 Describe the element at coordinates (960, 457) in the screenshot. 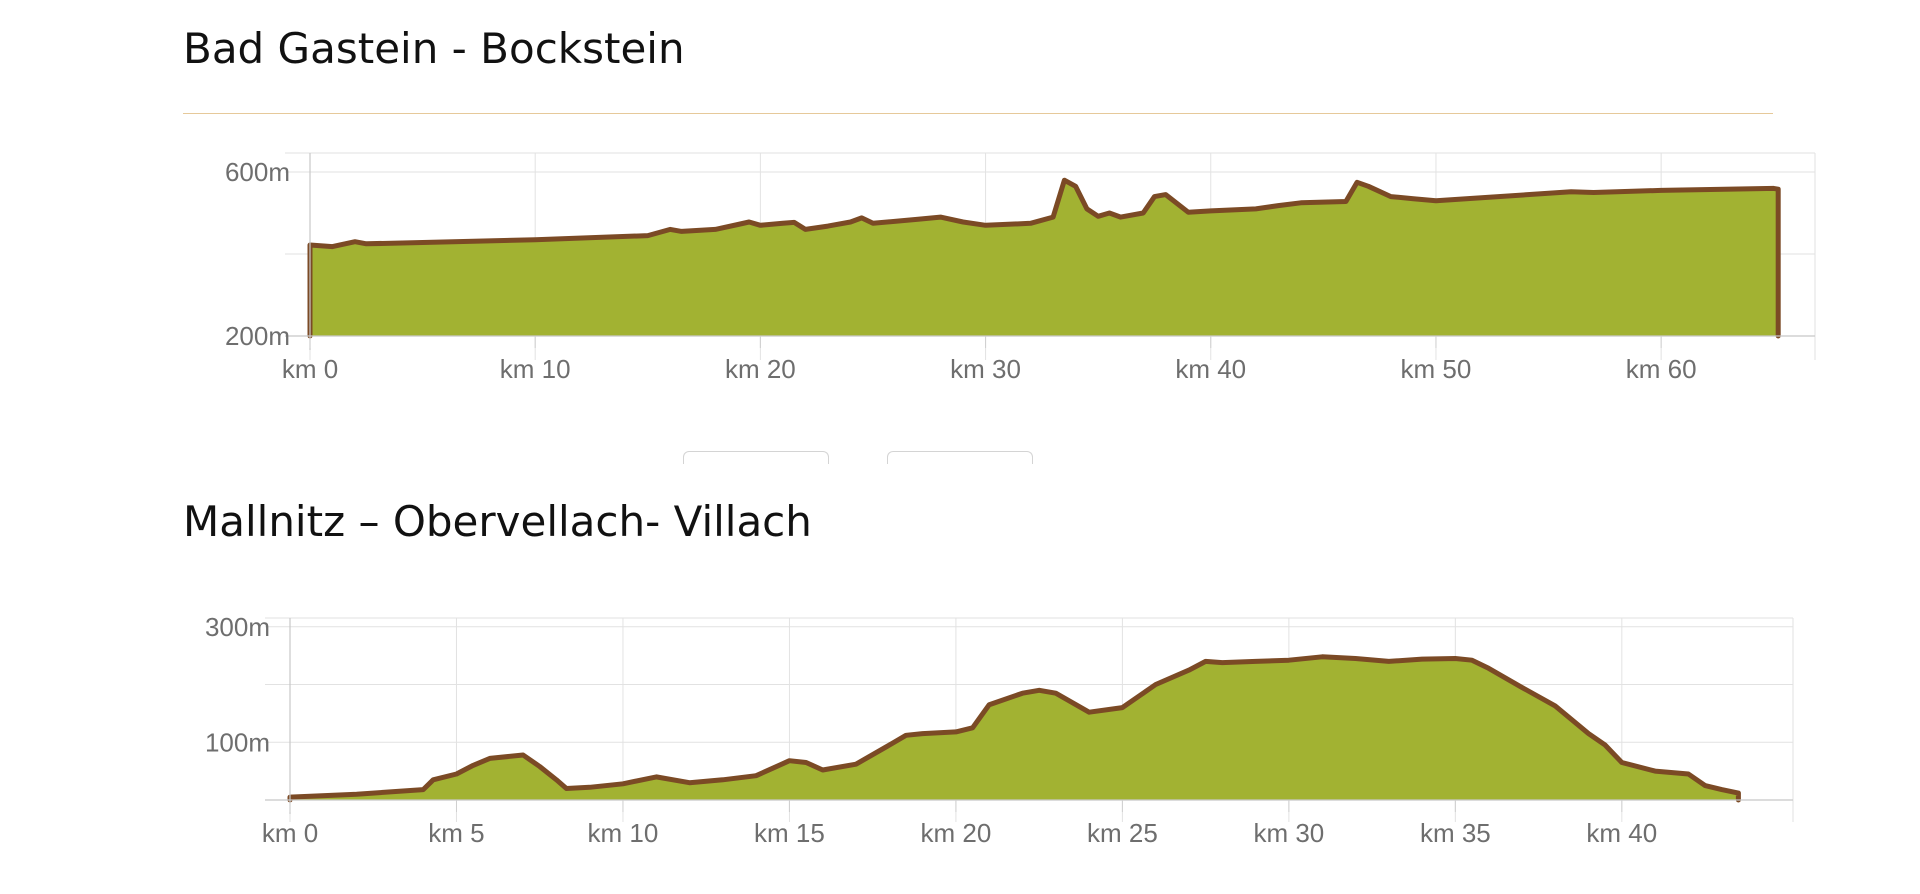

I see `tab-stub-right` at that location.